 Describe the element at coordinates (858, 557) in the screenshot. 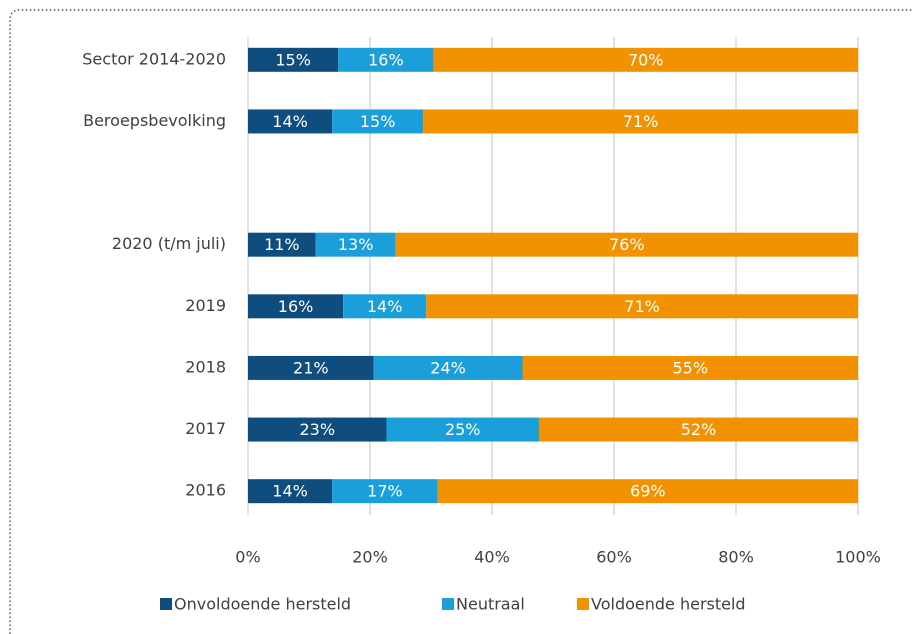

I see `x-tick-label: 100%` at that location.